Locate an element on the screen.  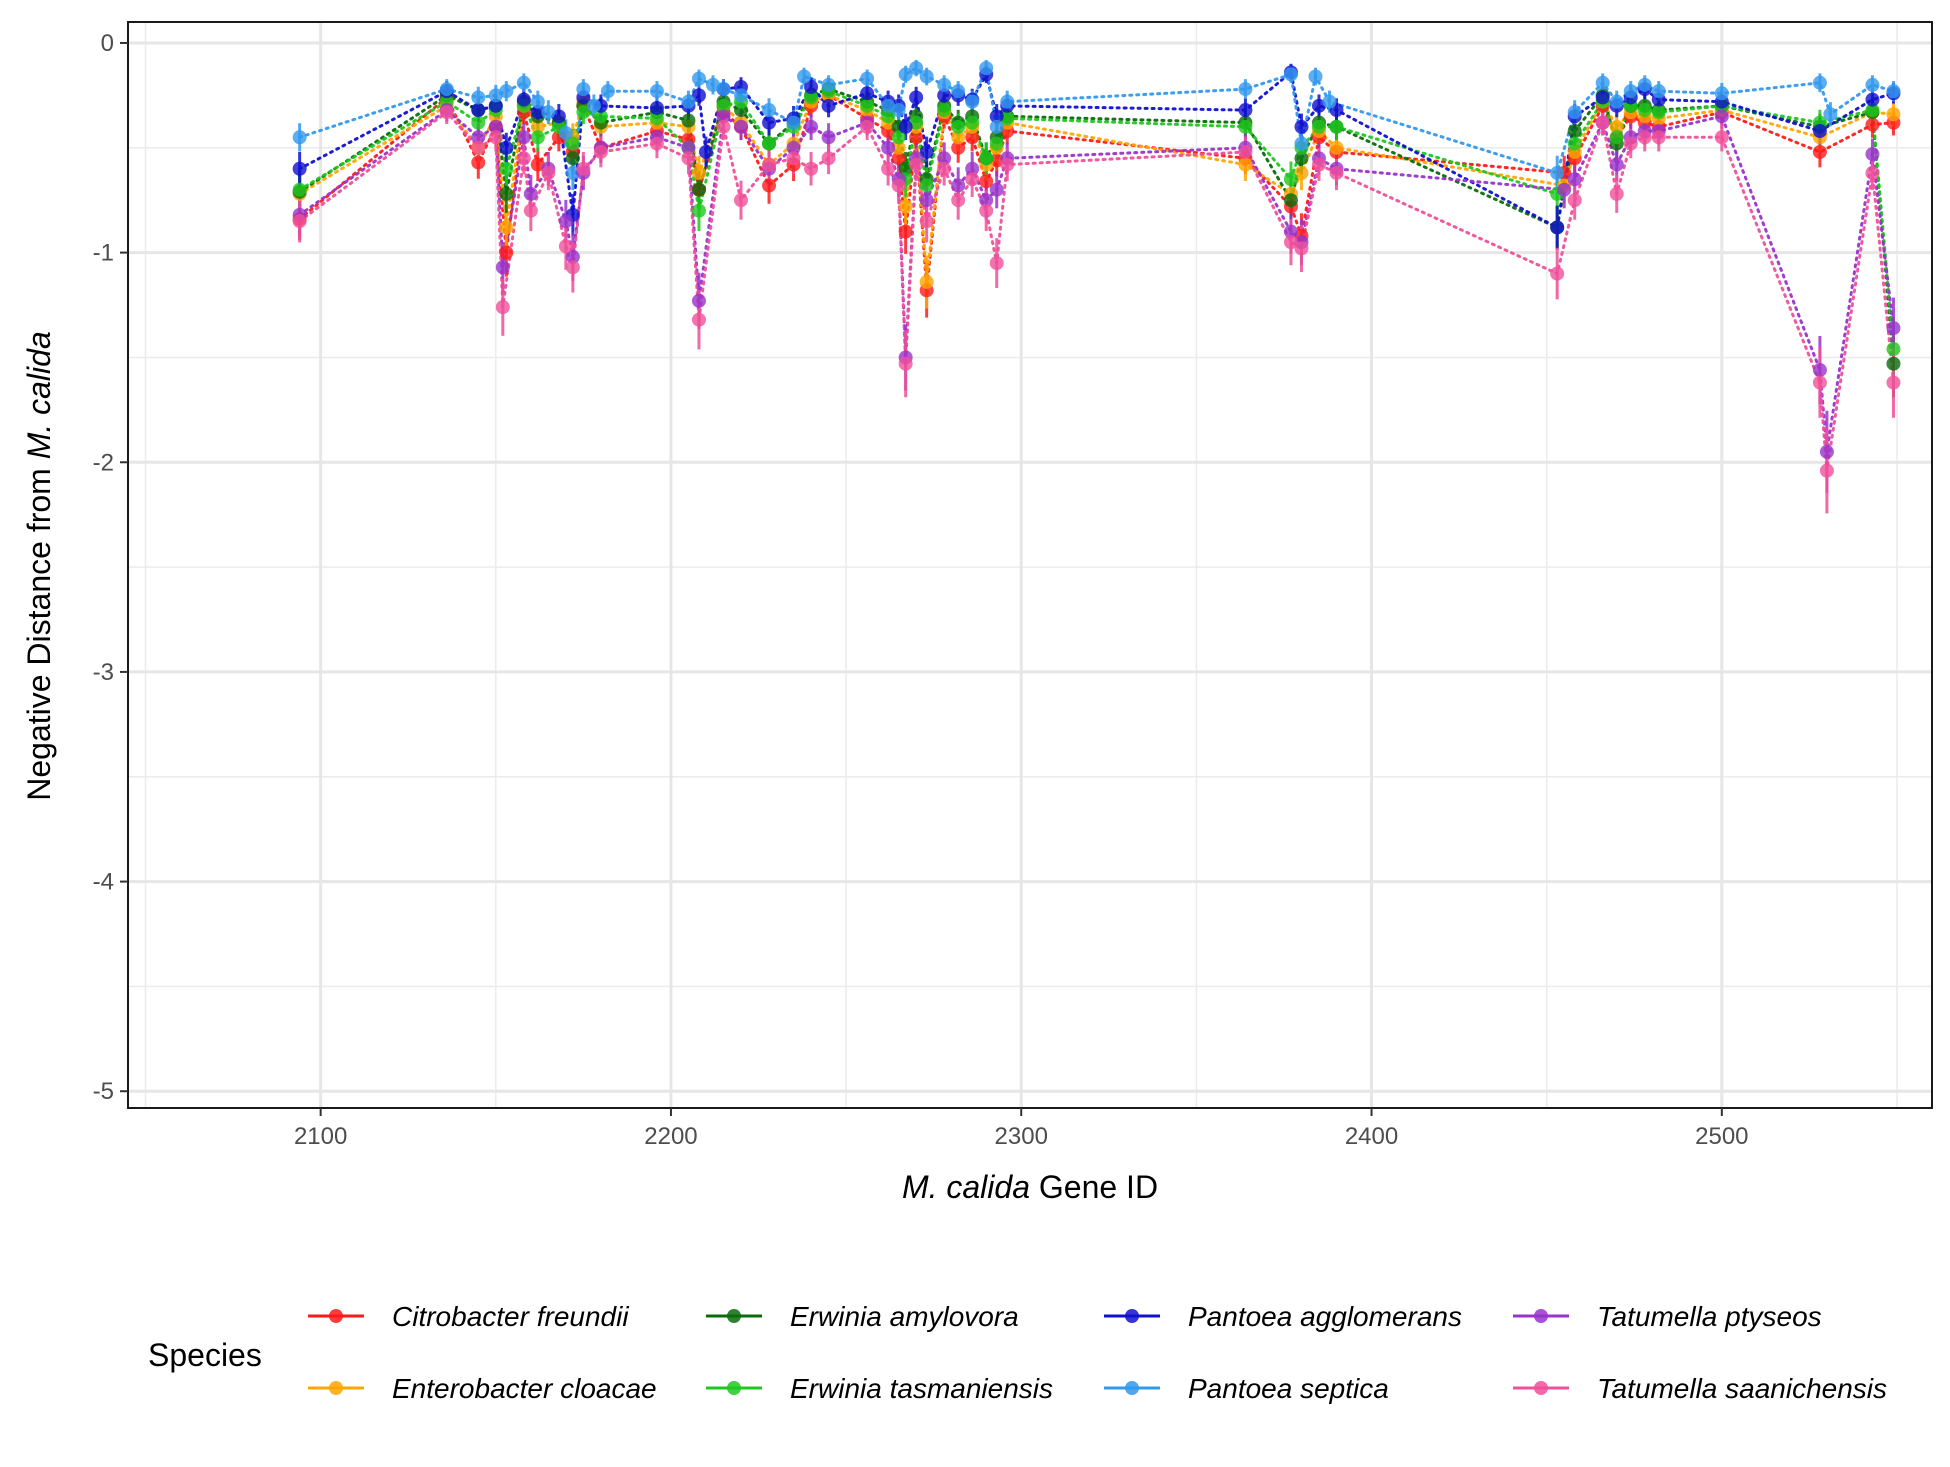
y-tick-label: -1 is located at coordinates (103, 253).